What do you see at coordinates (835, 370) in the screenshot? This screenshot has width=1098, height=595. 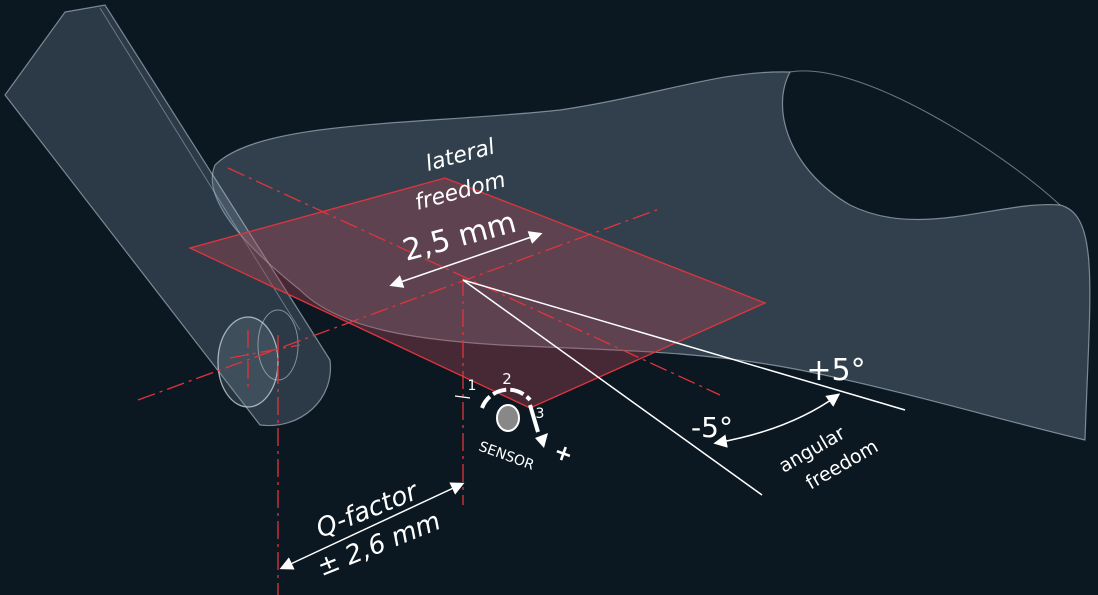 I see `angle-plus: +5°` at bounding box center [835, 370].